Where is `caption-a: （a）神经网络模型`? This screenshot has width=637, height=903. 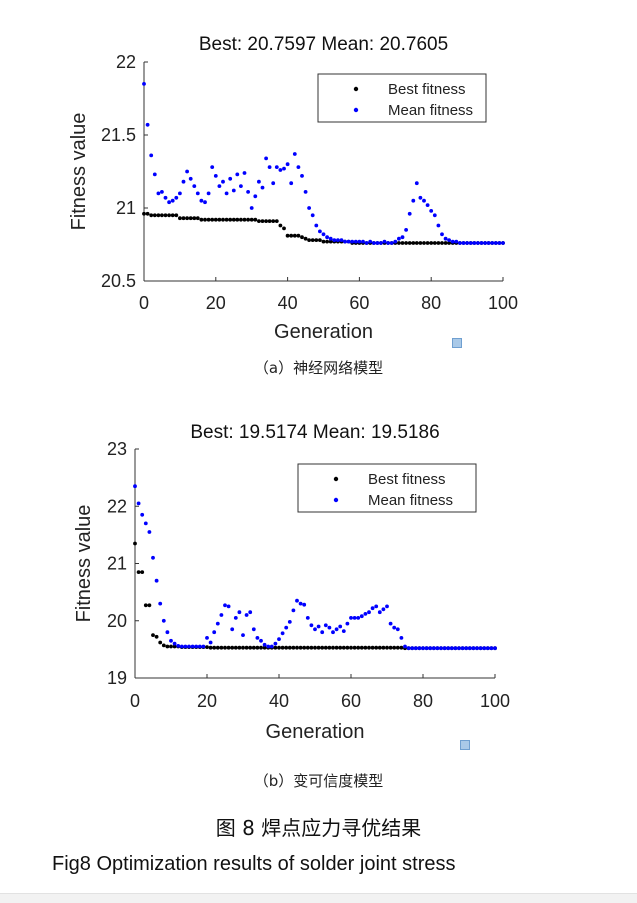
caption-a: （a）神经网络模型 is located at coordinates (318, 368).